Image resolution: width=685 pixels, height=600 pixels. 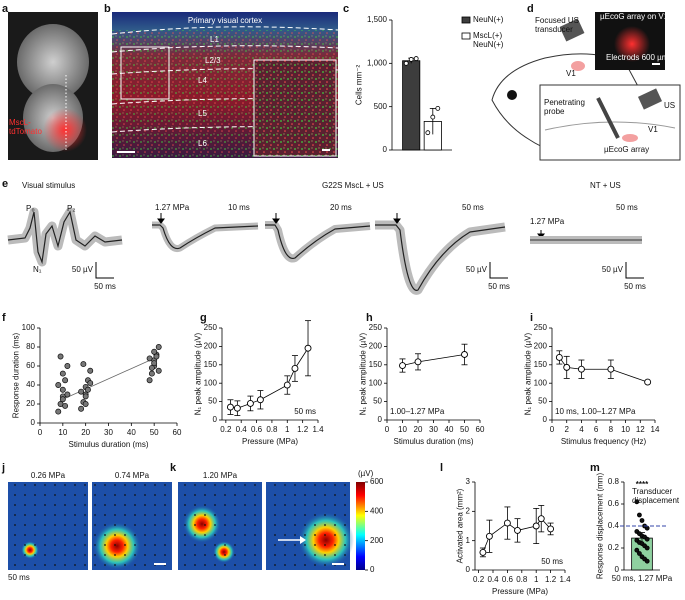 What do you see at coordinates (441, 468) in the screenshot?
I see `panel-letter: l` at bounding box center [441, 468].